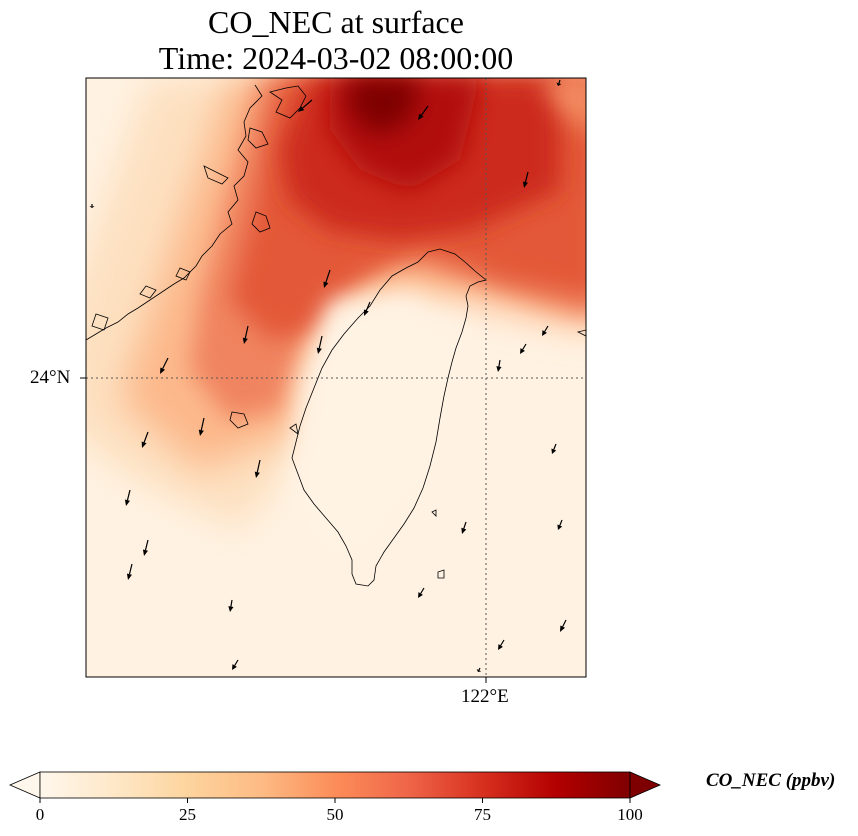 The image size is (858, 836). I want to click on colorbar-label: CO_NEC (ppbv), so click(771, 780).